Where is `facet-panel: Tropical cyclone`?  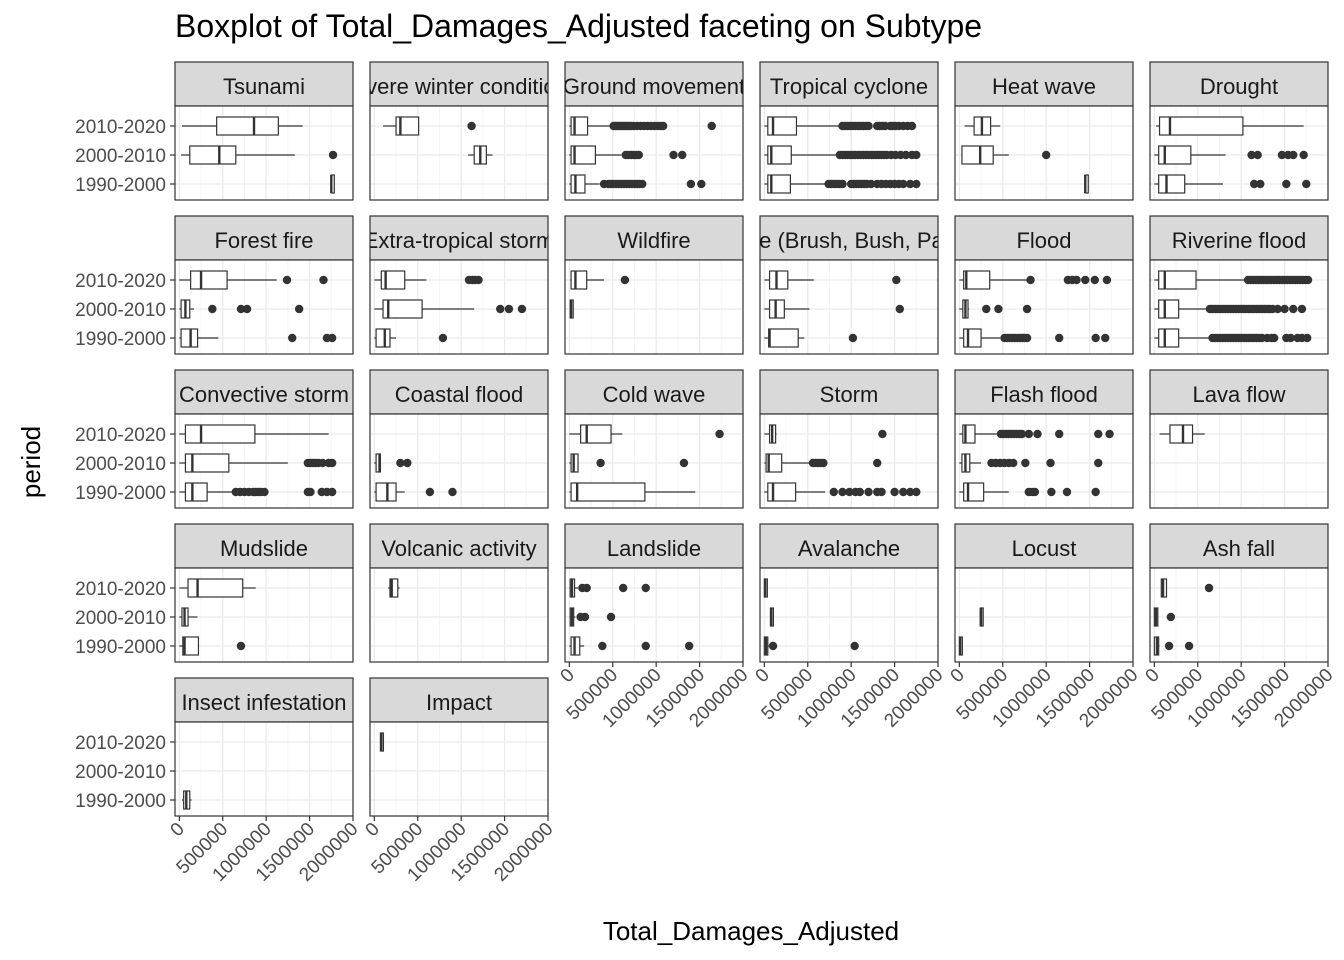 facet-panel: Tropical cyclone is located at coordinates (849, 131).